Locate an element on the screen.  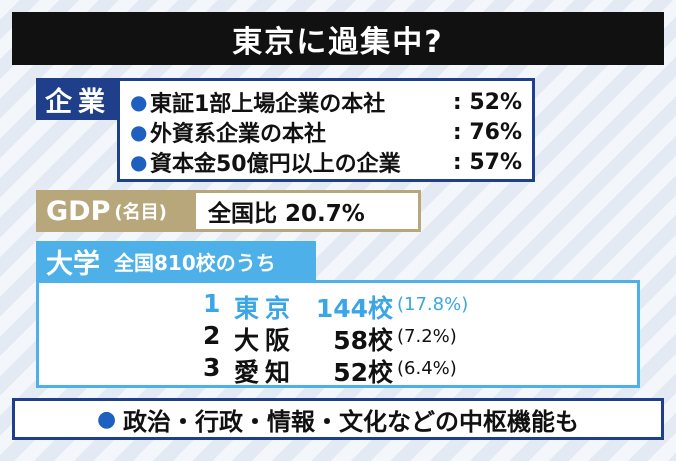
gdp-tag-label: GDP is located at coordinates (78, 211).